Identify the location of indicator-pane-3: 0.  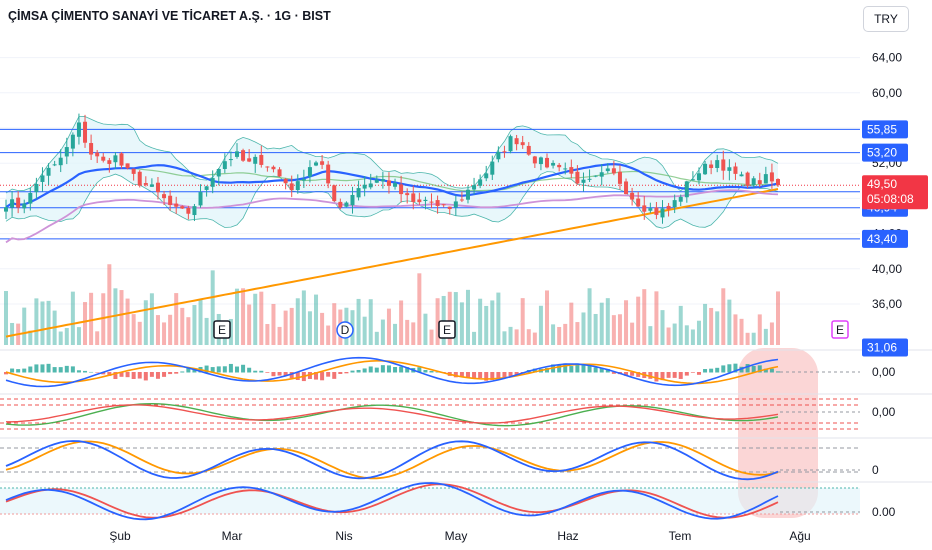
(466, 459).